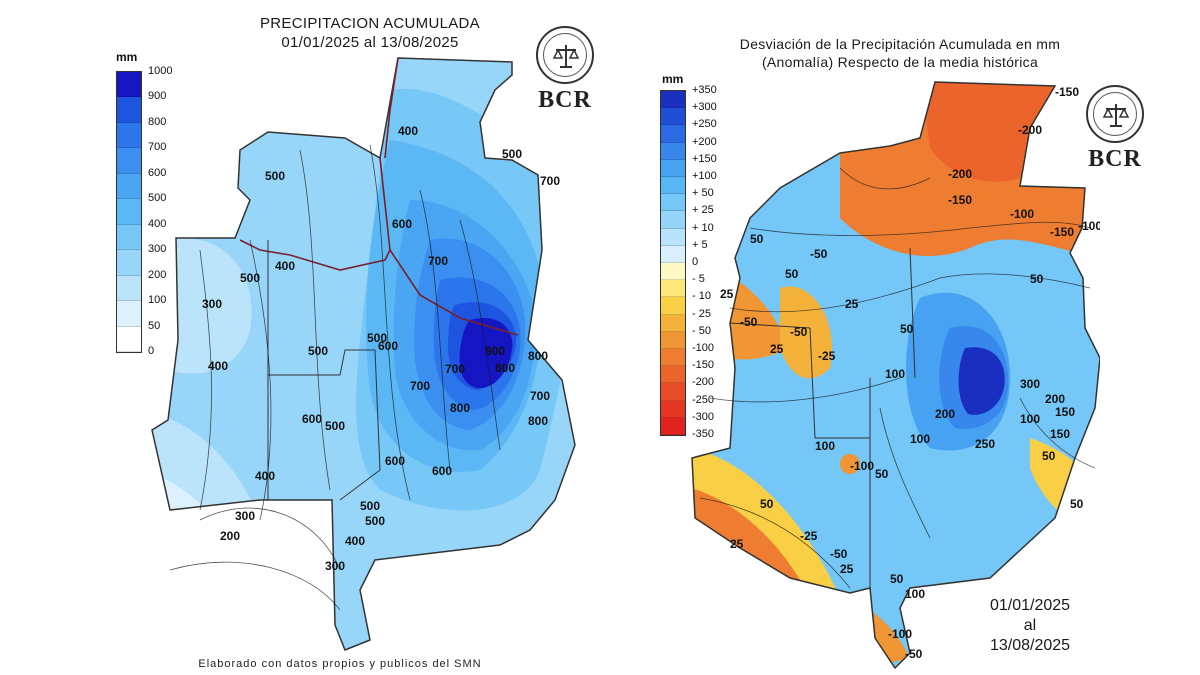 Image resolution: width=1200 pixels, height=675 pixels. What do you see at coordinates (173, 211) in the screenshot?
I see `left-legend-labels: 1000 900 800 700 600 500 400 300 200 100 50 0` at bounding box center [173, 211].